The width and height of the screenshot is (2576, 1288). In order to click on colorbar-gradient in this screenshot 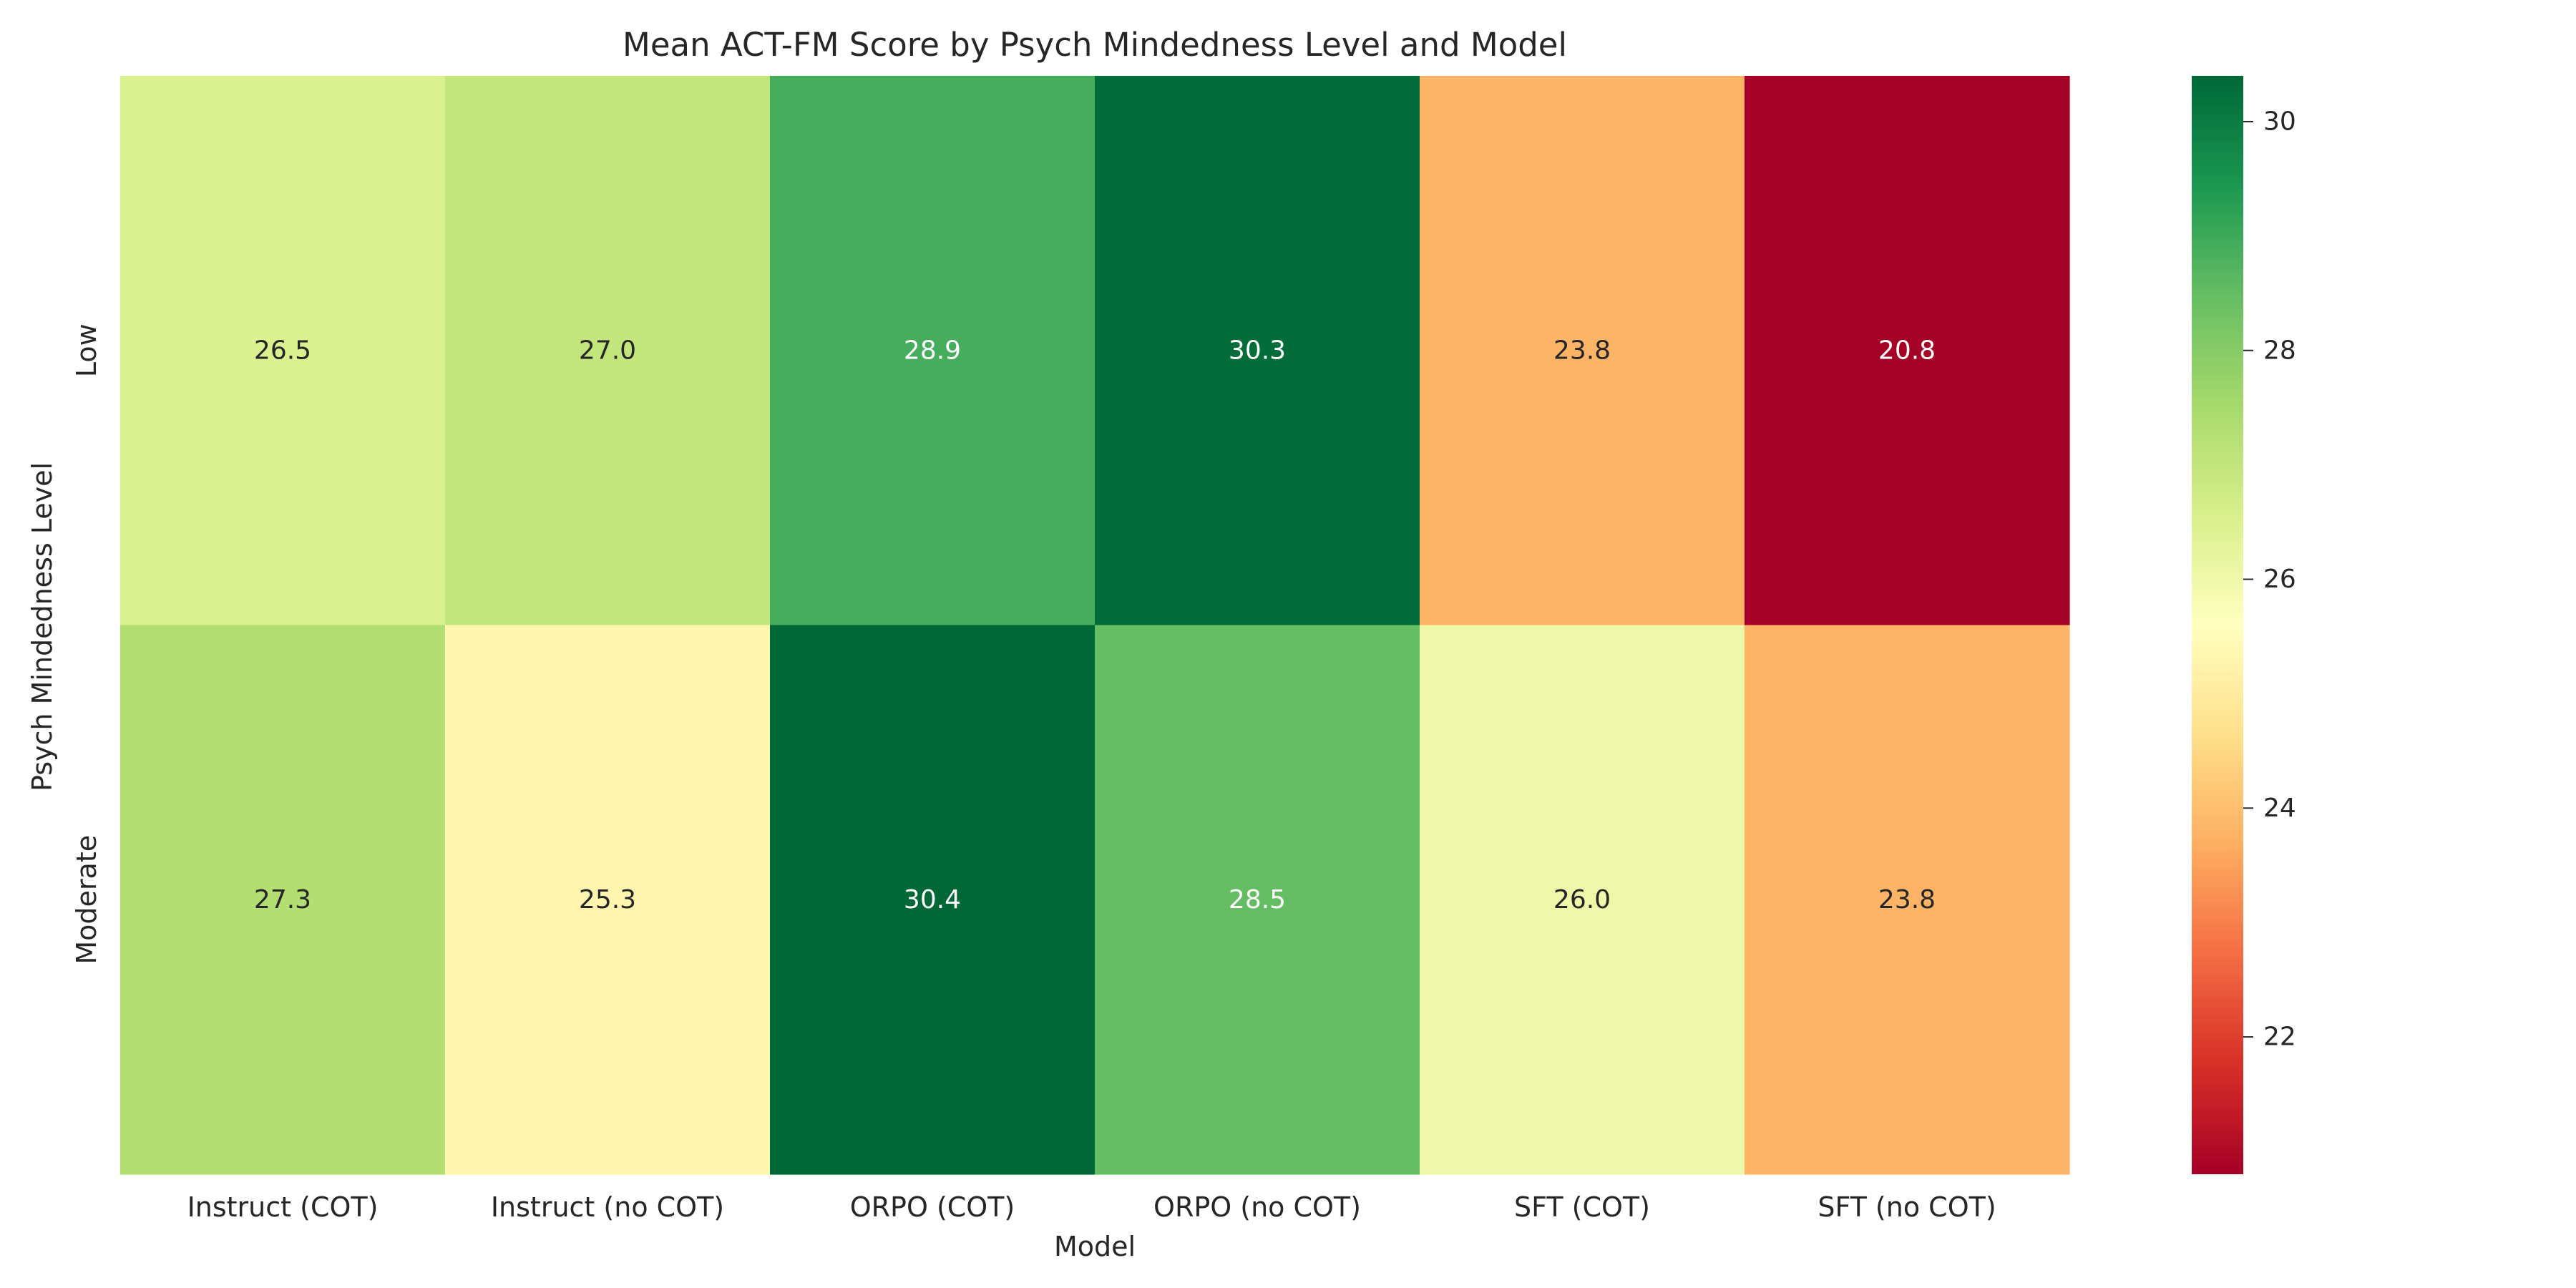, I will do `click(2217, 625)`.